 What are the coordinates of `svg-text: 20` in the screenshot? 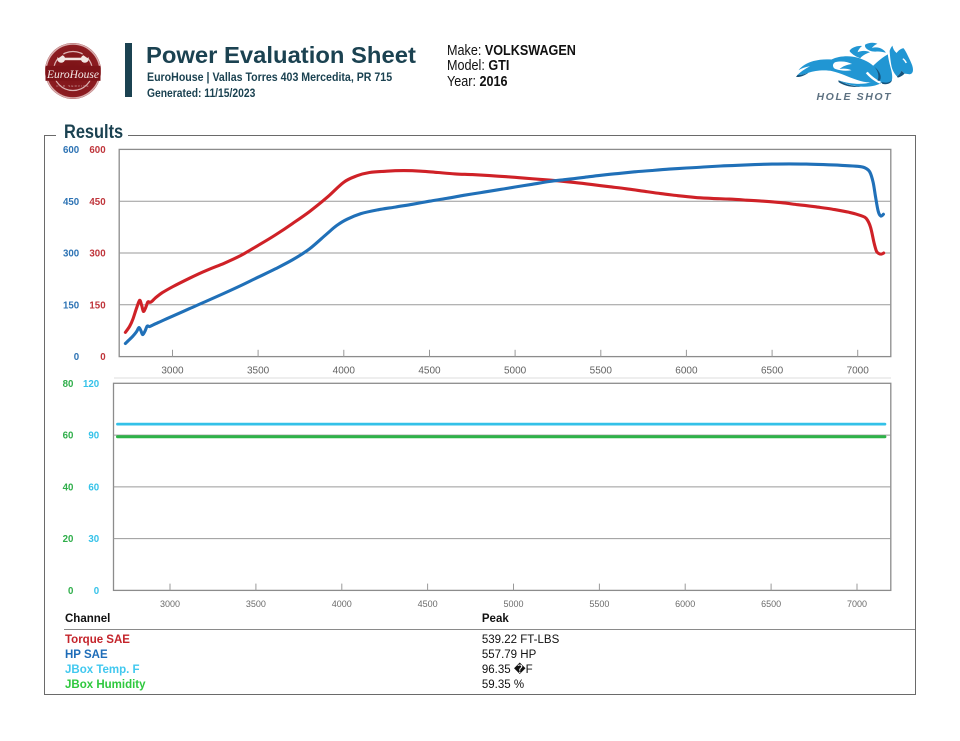 It's located at (68, 539).